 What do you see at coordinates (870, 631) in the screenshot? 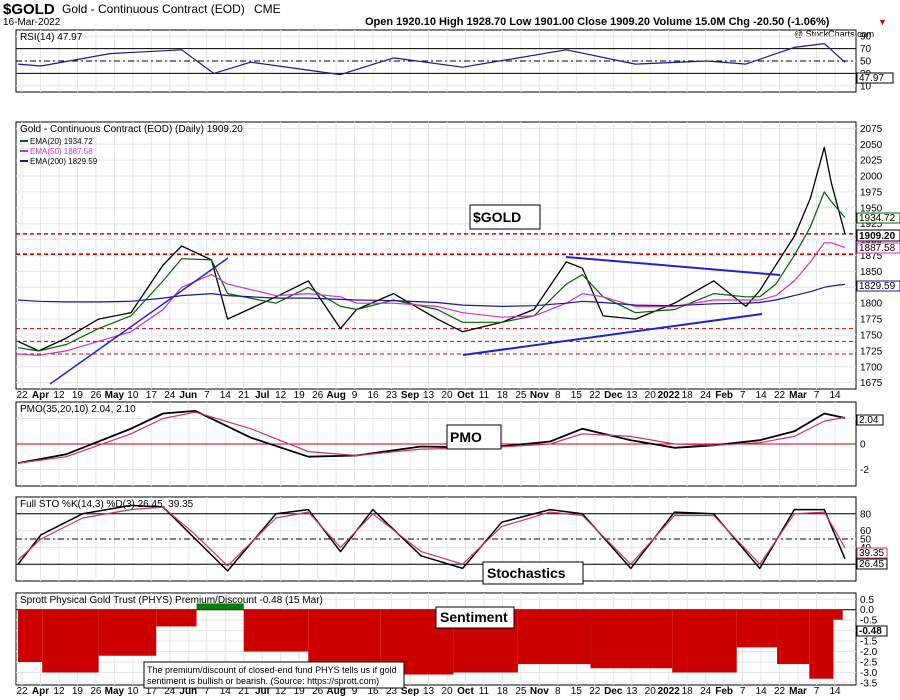
I see `sentiment-tag: -0.48` at bounding box center [870, 631].